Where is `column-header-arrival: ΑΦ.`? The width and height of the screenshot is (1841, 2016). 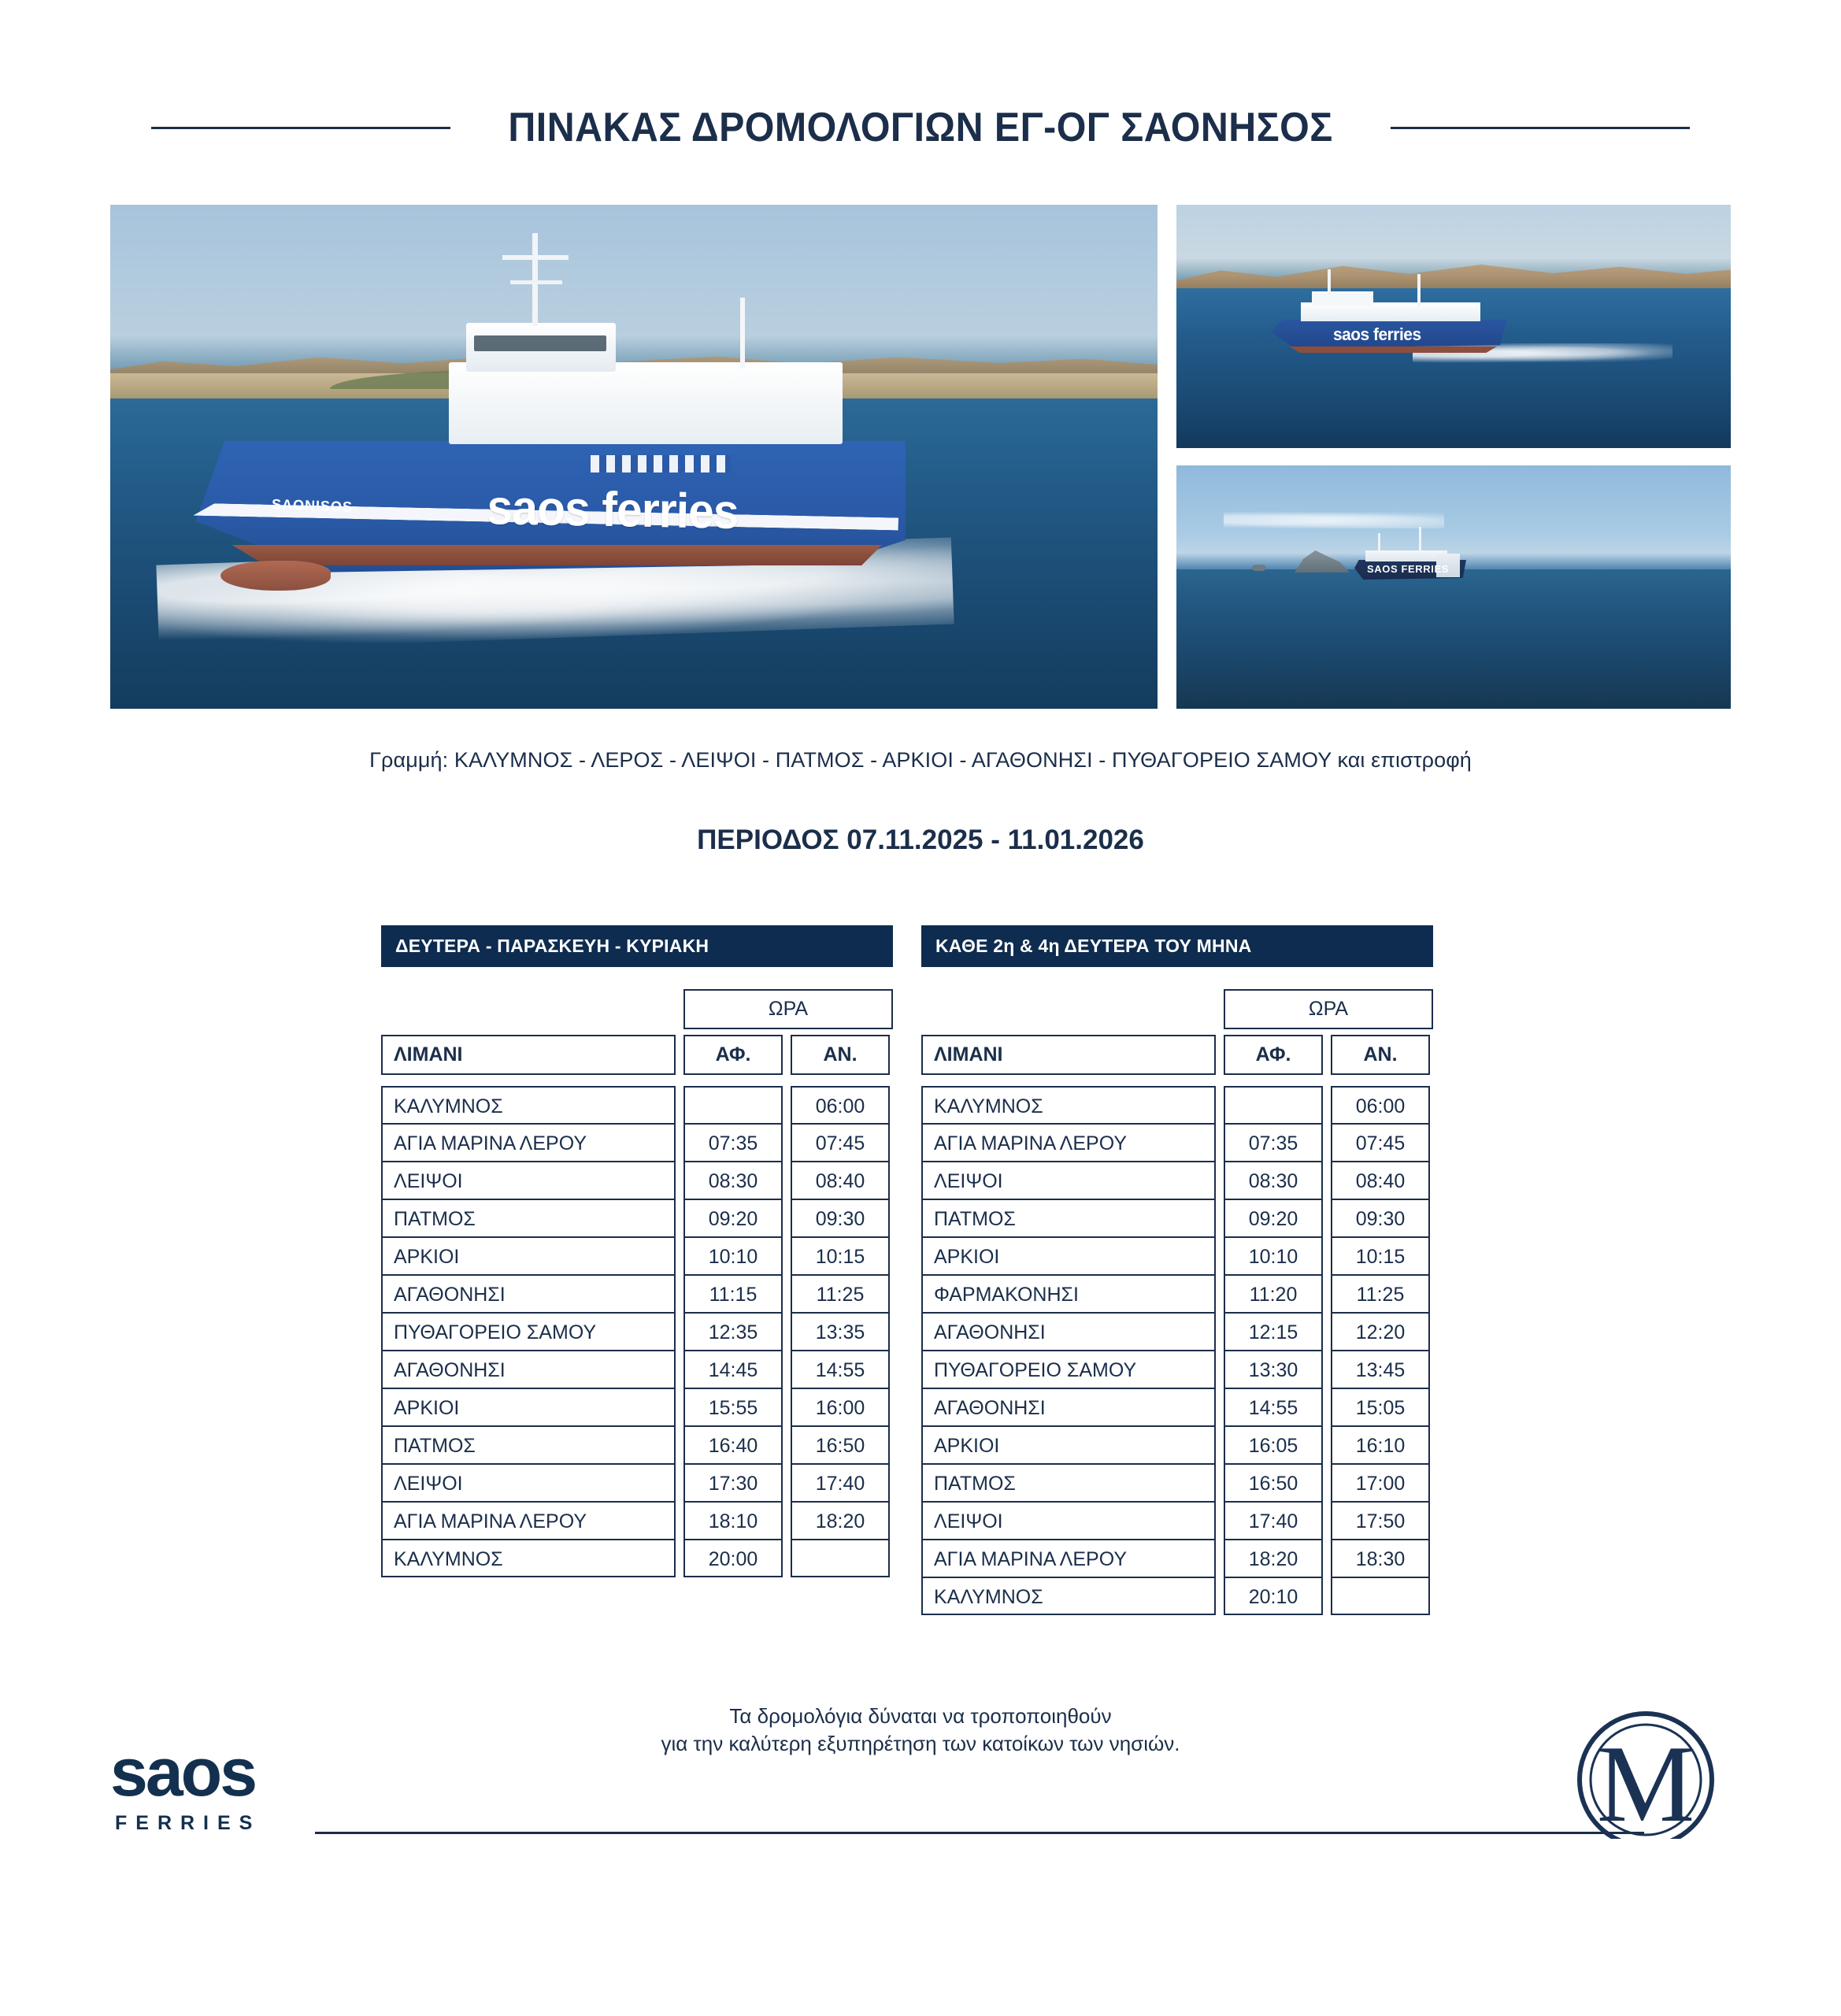
column-header-arrival: ΑΦ. is located at coordinates (733, 1055).